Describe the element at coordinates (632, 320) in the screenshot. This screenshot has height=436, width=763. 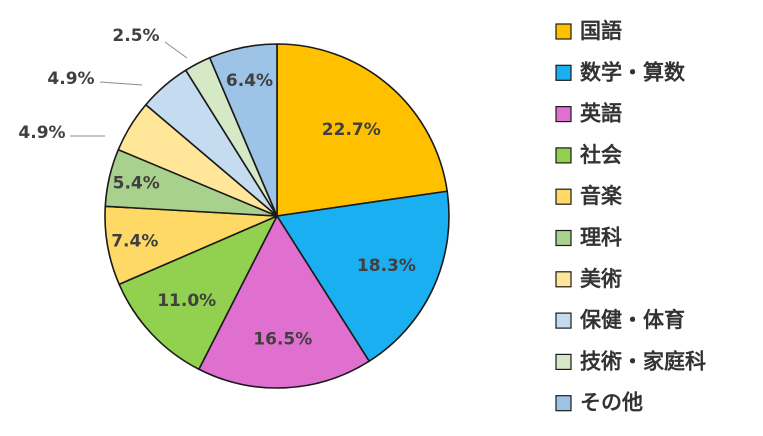
I see `legend-label: 保健・体育` at that location.